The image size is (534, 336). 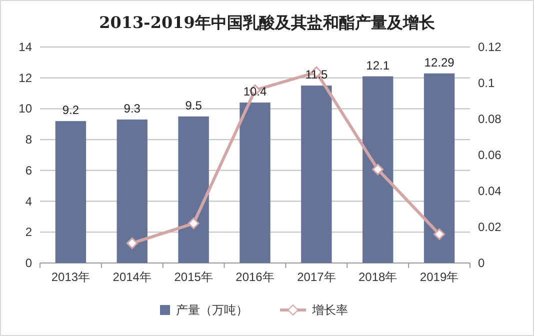 I want to click on x-tick-label: 2015年, so click(x=193, y=277).